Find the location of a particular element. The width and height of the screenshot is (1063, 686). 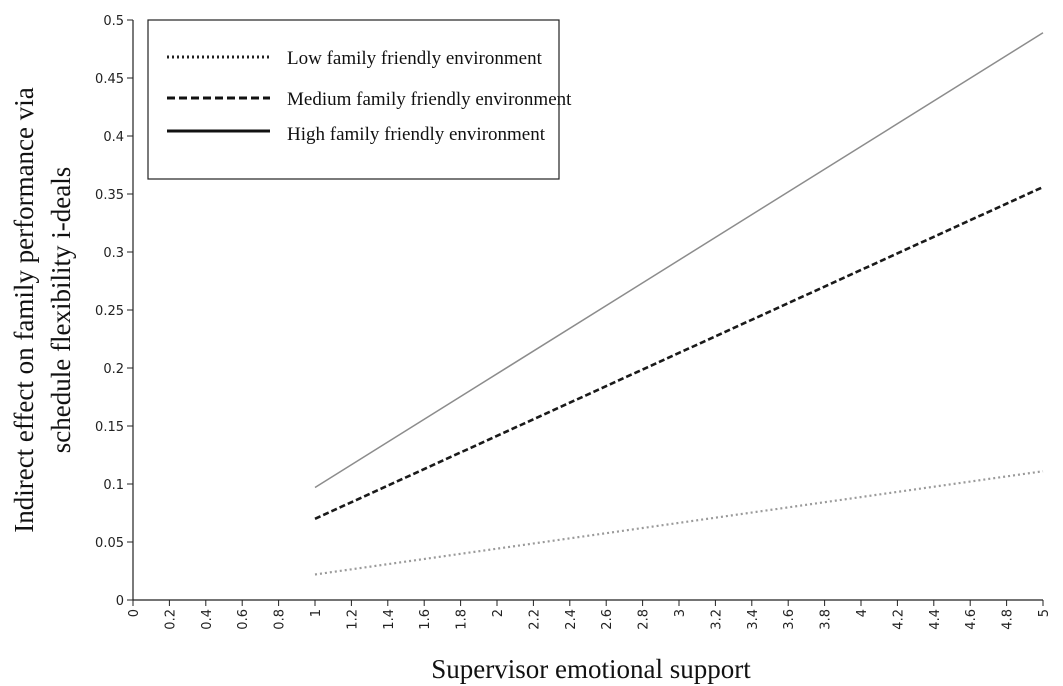

x-tick-label: 4.4 is located at coordinates (935, 619).